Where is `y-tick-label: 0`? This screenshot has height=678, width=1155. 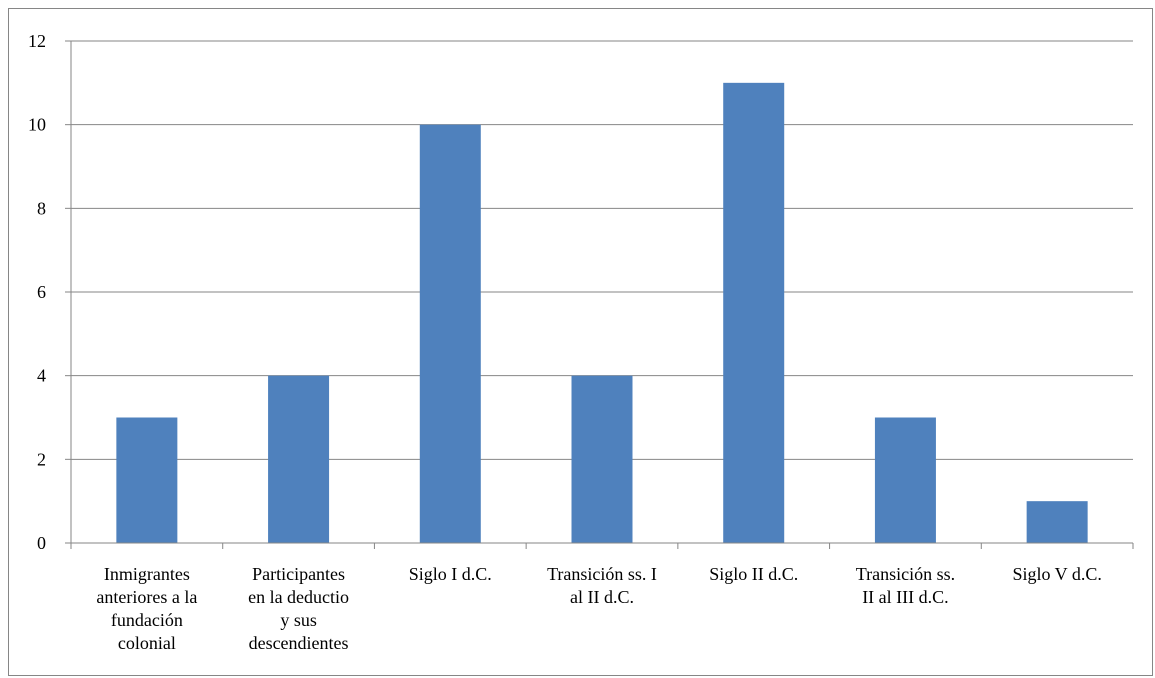
y-tick-label: 0 is located at coordinates (41, 543).